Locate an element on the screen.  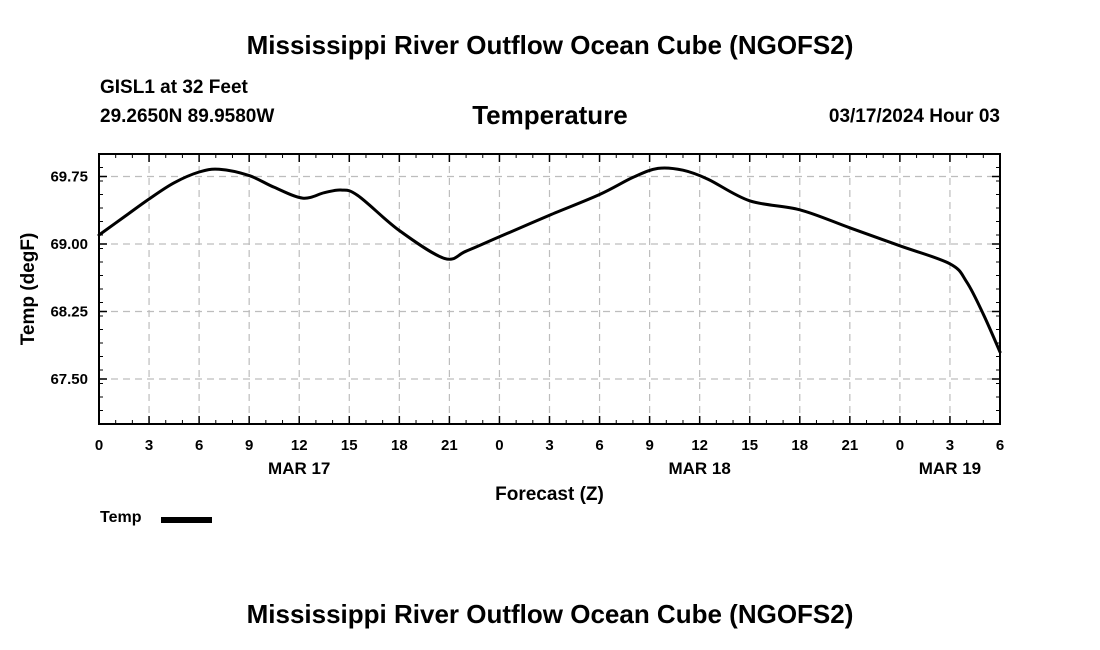
x-axis-date-labels: MAR 17 MAR 18 MAR 19 is located at coordinates (624, 468).